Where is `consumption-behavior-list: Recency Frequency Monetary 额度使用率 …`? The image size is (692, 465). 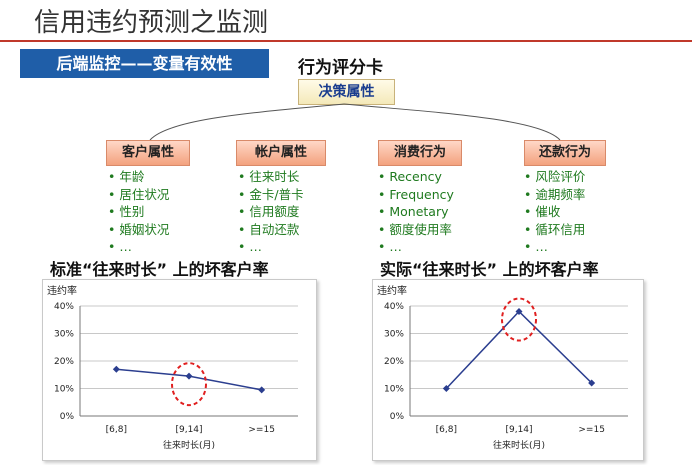 consumption-behavior-list: Recency Frequency Monetary 额度使用率 … is located at coordinates (416, 212).